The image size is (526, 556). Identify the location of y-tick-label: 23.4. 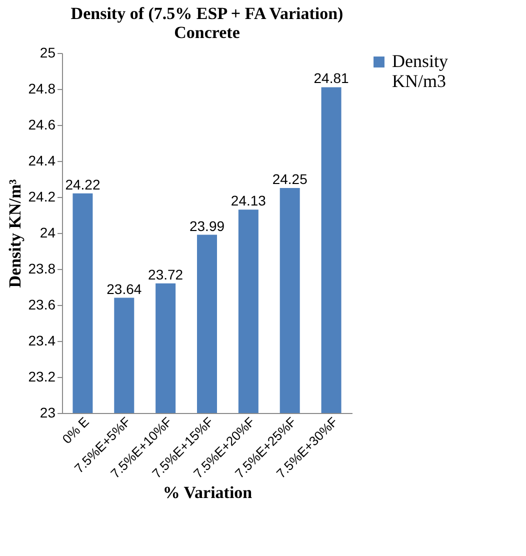
(42, 340).